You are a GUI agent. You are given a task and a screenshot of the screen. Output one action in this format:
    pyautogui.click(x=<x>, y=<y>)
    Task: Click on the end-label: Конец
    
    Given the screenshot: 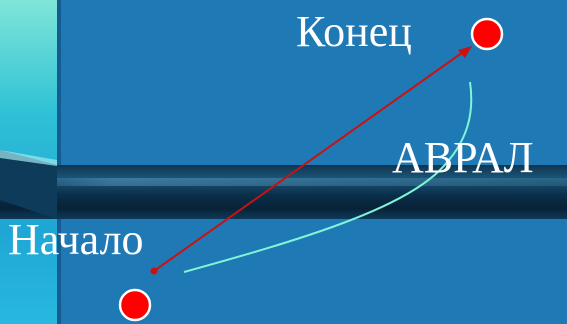 What is the action you would take?
    pyautogui.click(x=354, y=31)
    